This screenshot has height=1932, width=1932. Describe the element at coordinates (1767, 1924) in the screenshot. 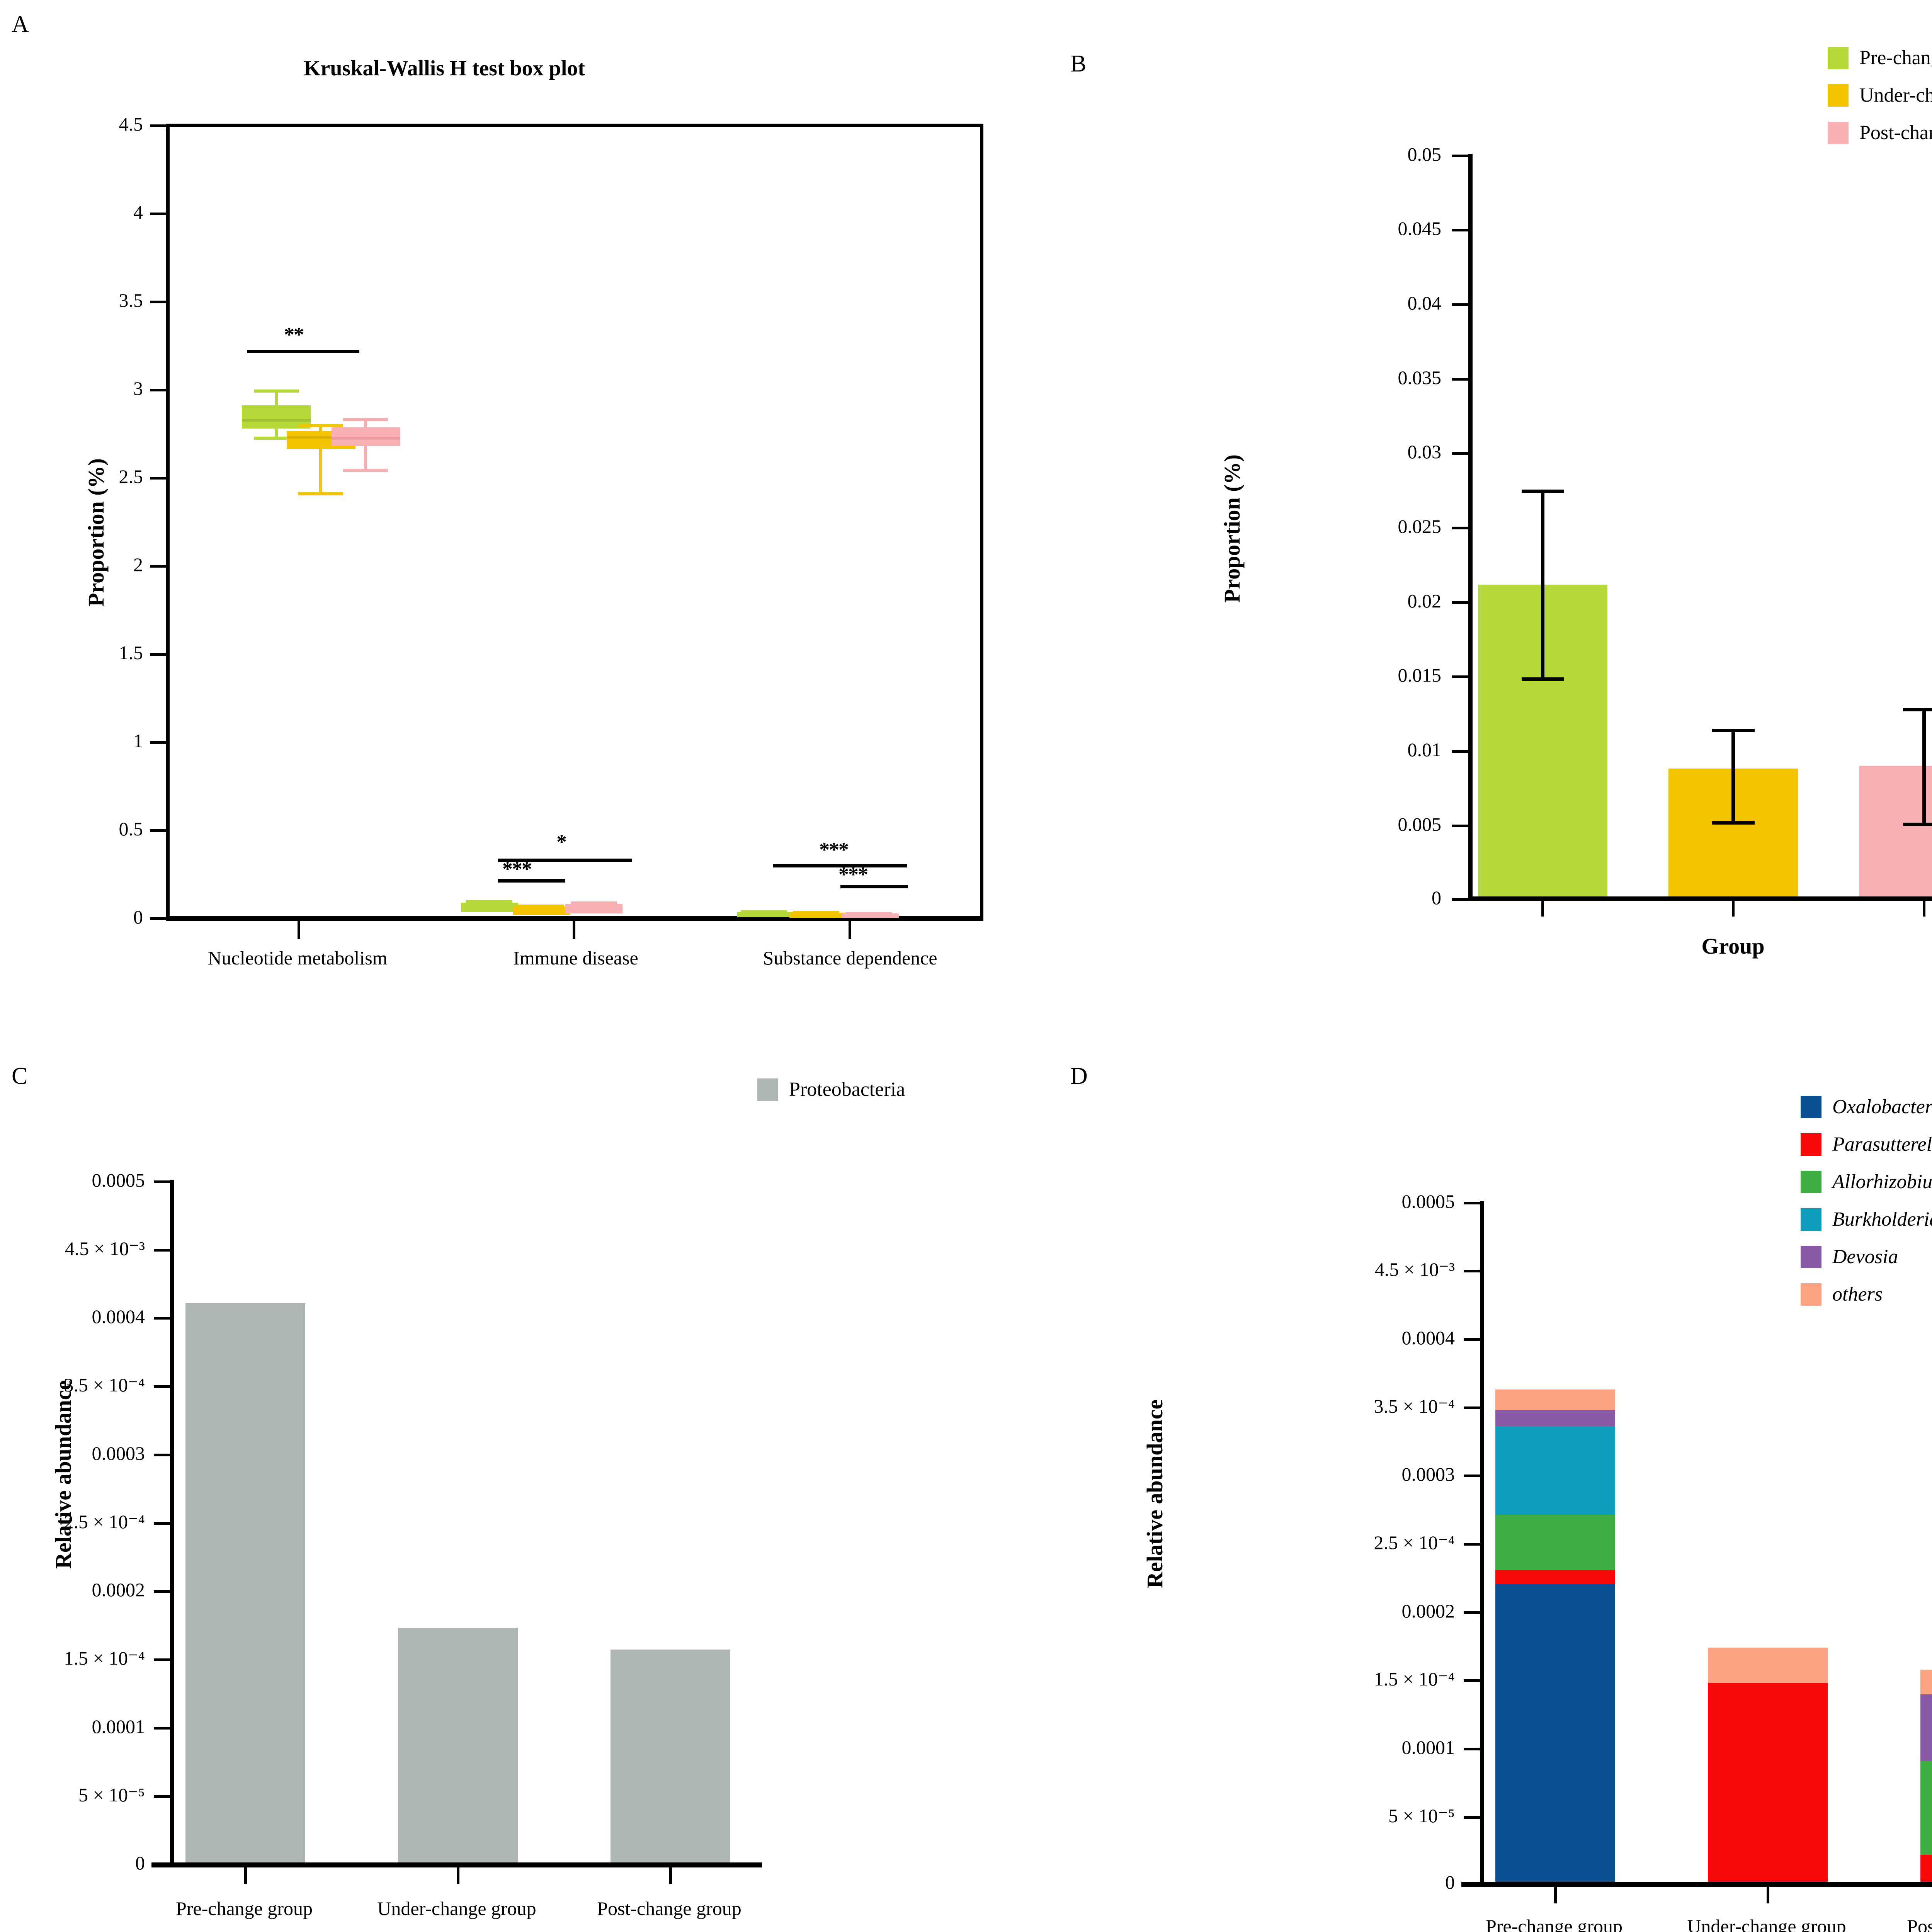

I see `panel-d-xtick-label-1: Under-change group` at that location.